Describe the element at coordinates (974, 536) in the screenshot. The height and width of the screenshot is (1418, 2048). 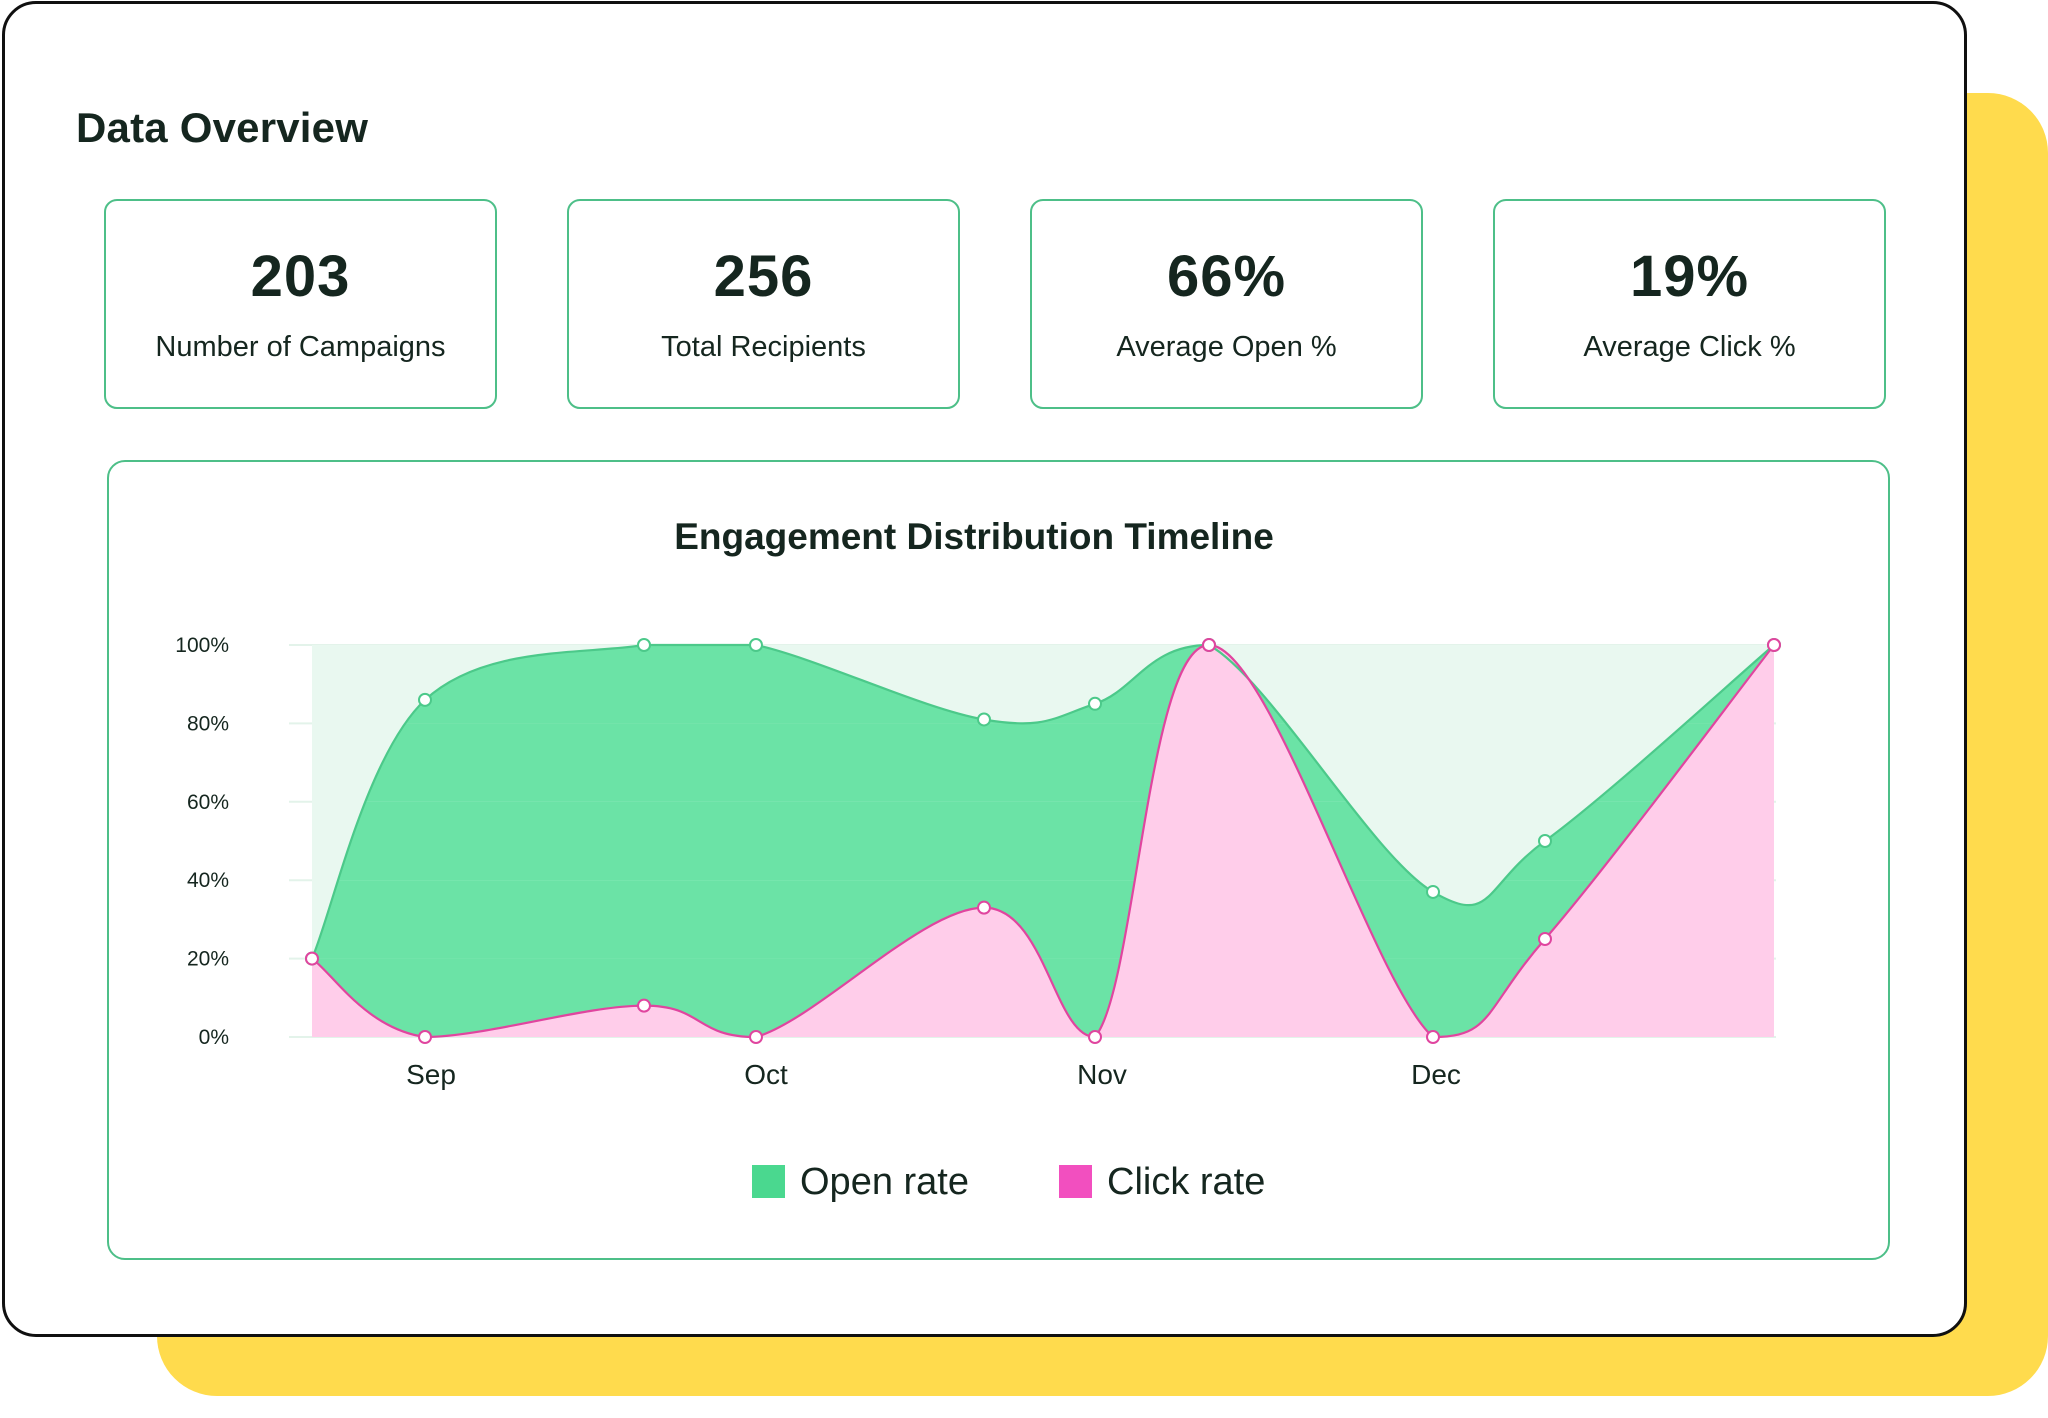
I see `chart-title: Engagement Distribution Timeline` at that location.